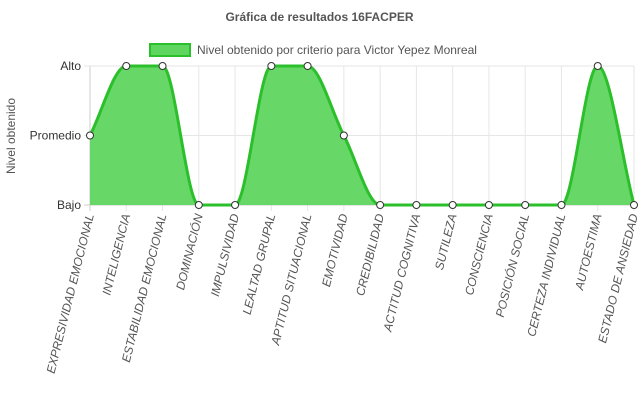 Image resolution: width=639 pixels, height=416 pixels. I want to click on x-tick-label: LEALTAD GRUPAL, so click(259, 264).